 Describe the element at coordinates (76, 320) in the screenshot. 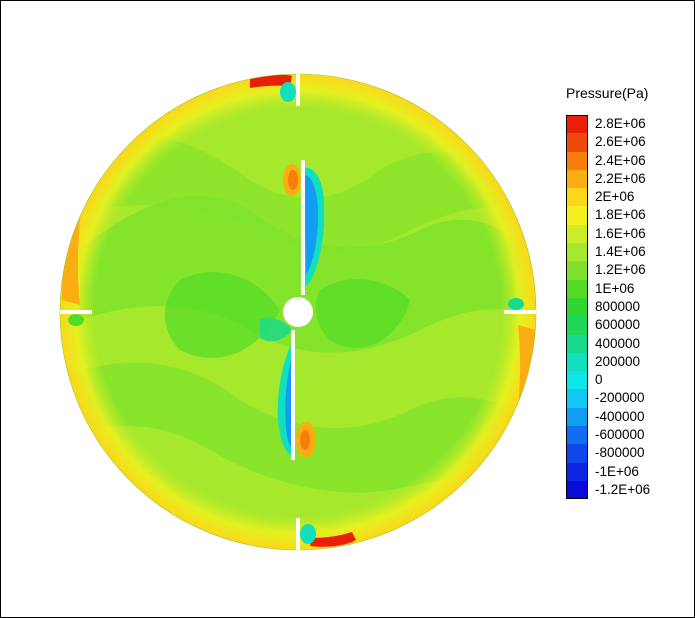

I see `tip-spot-left` at that location.